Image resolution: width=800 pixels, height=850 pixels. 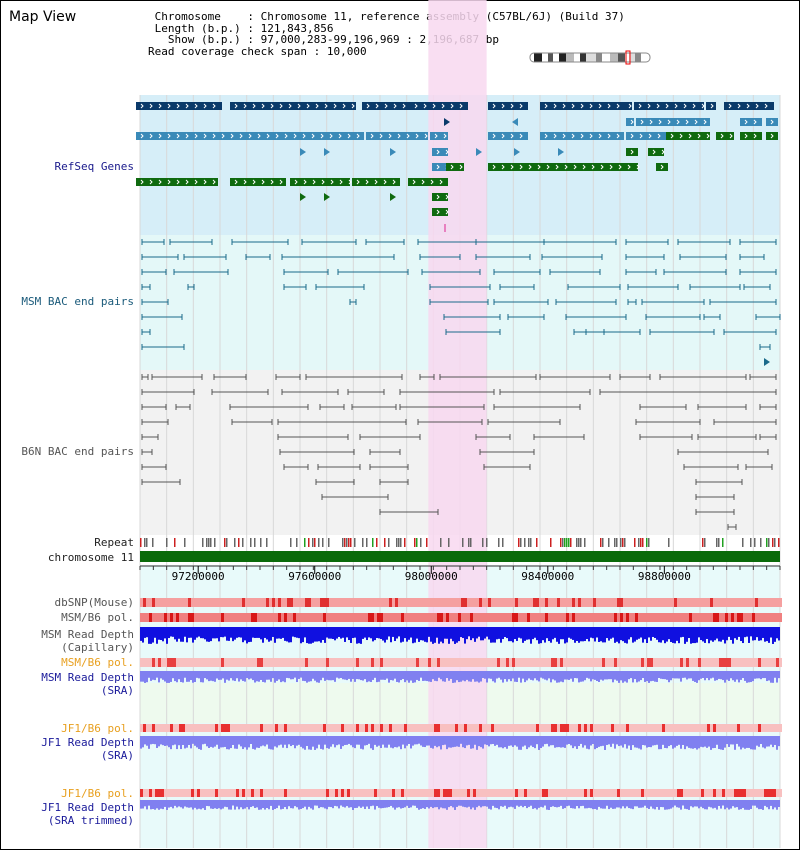 What do you see at coordinates (87, 634) in the screenshot?
I see `track-label-msm-depth-cap: MSM Read Depth` at bounding box center [87, 634].